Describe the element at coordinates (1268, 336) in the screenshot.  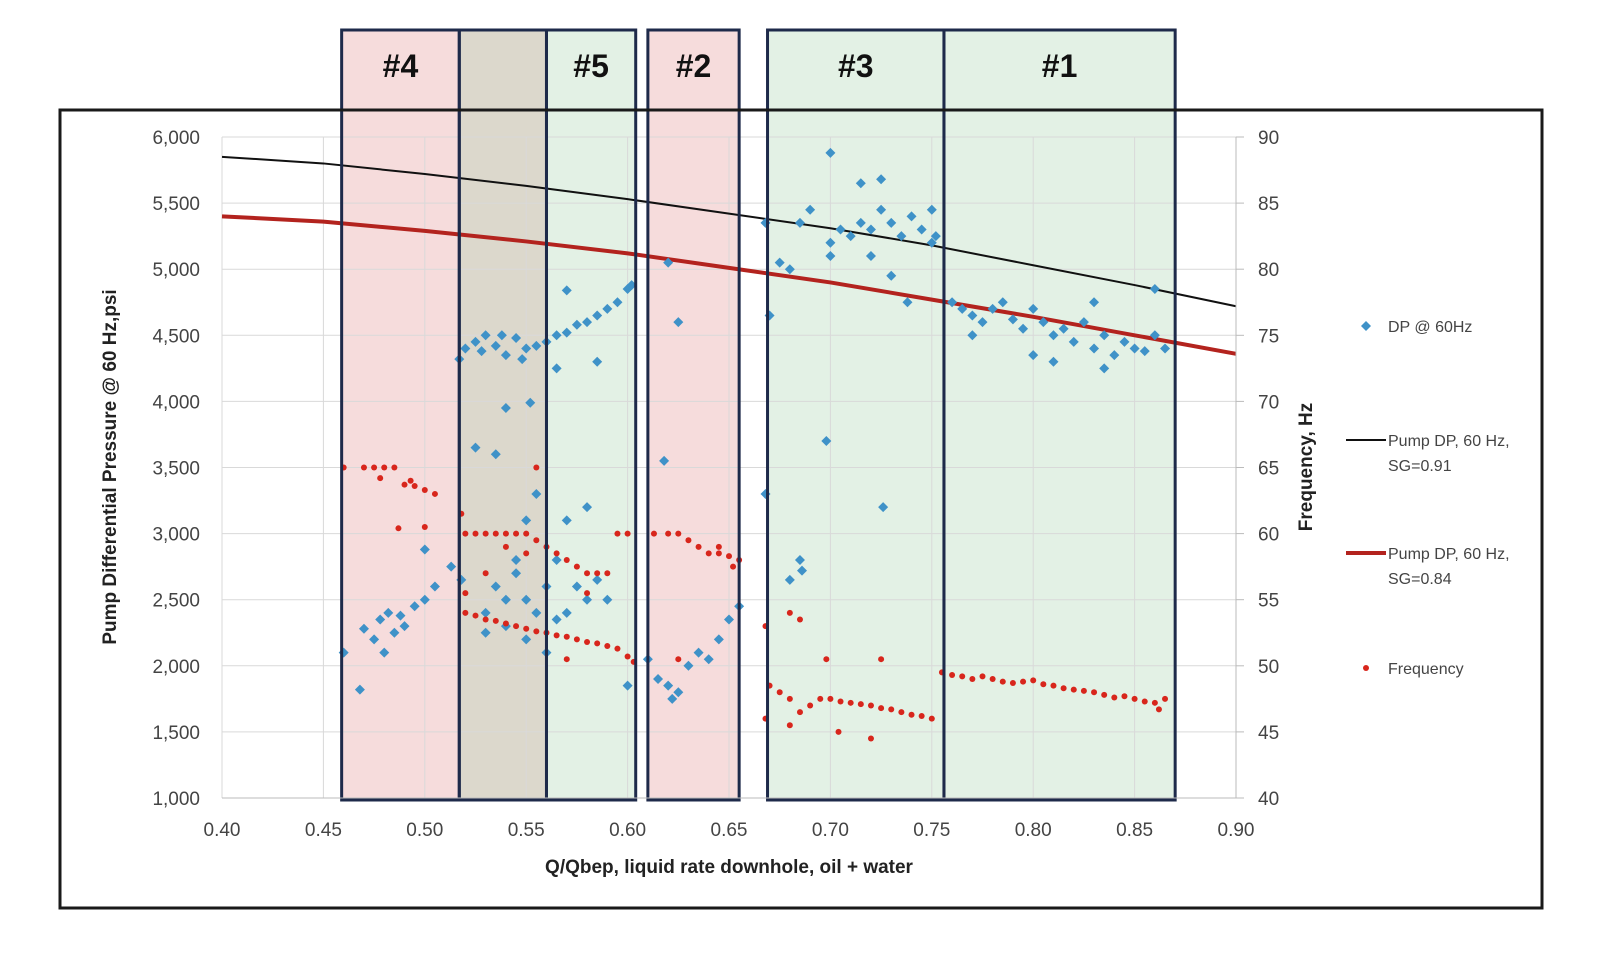
I see `y2-tick-label: 75` at that location.